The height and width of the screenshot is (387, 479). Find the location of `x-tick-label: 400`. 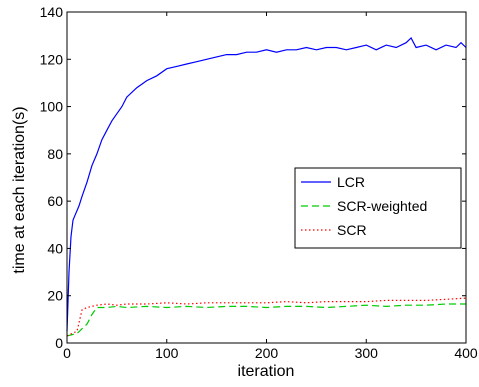

x-tick-label: 400 is located at coordinates (466, 353).